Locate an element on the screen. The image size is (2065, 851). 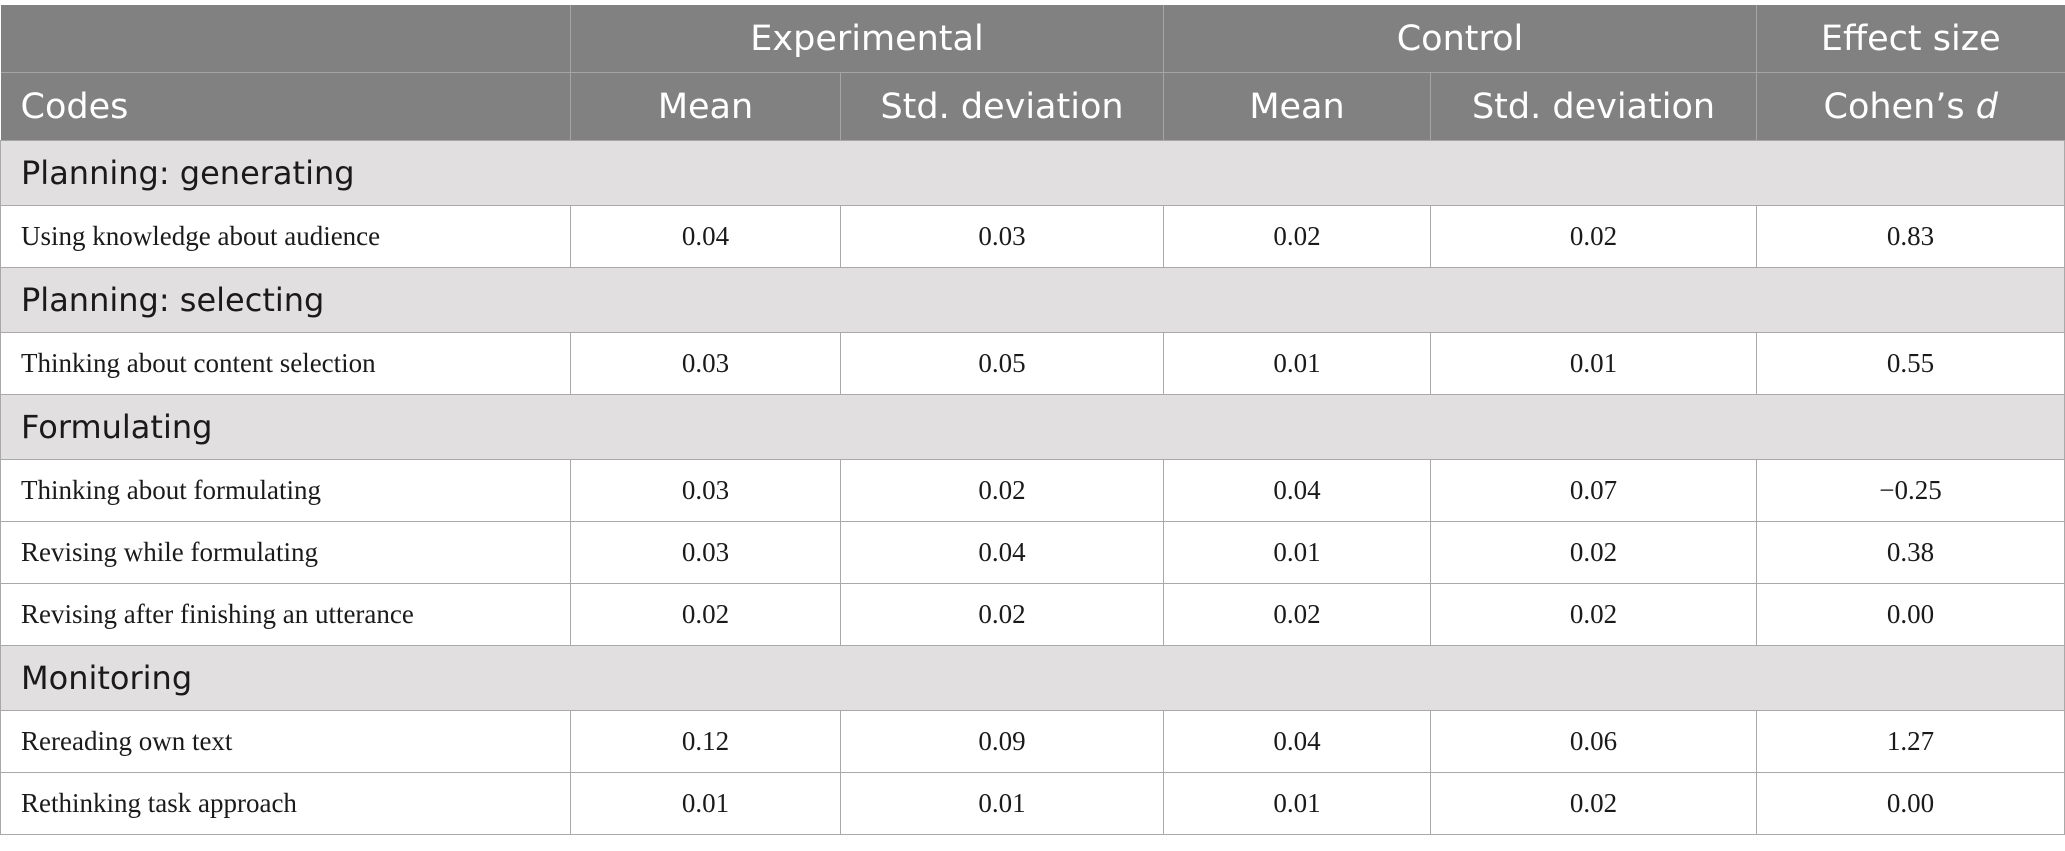
section-row: Planning: generating is located at coordinates (1032, 173).